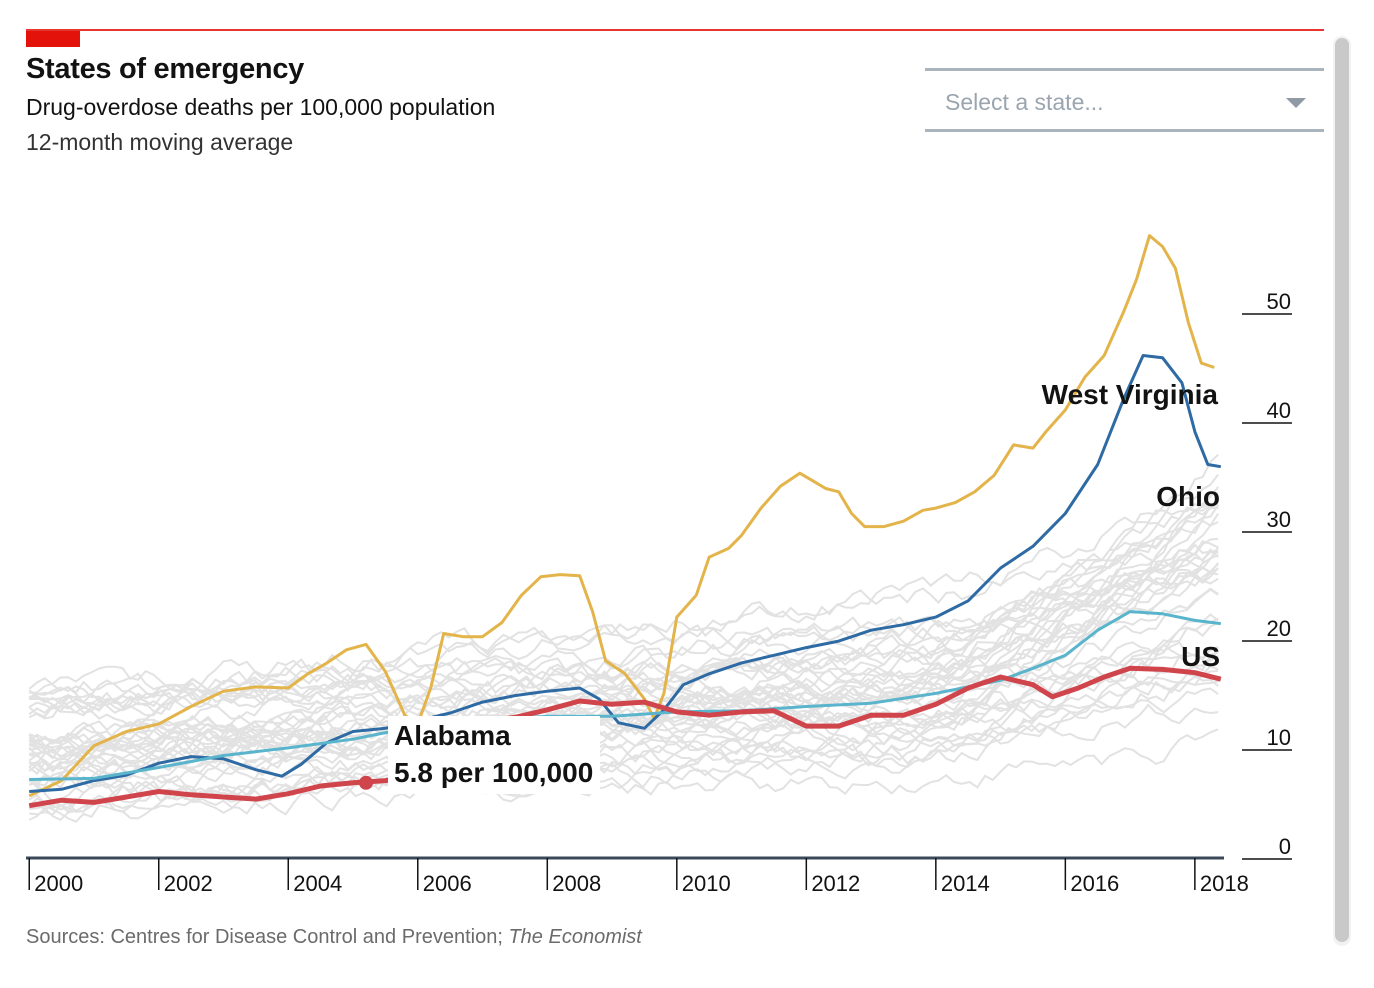 The image size is (1374, 988). Describe the element at coordinates (494, 755) in the screenshot. I see `tooltip-box` at that location.